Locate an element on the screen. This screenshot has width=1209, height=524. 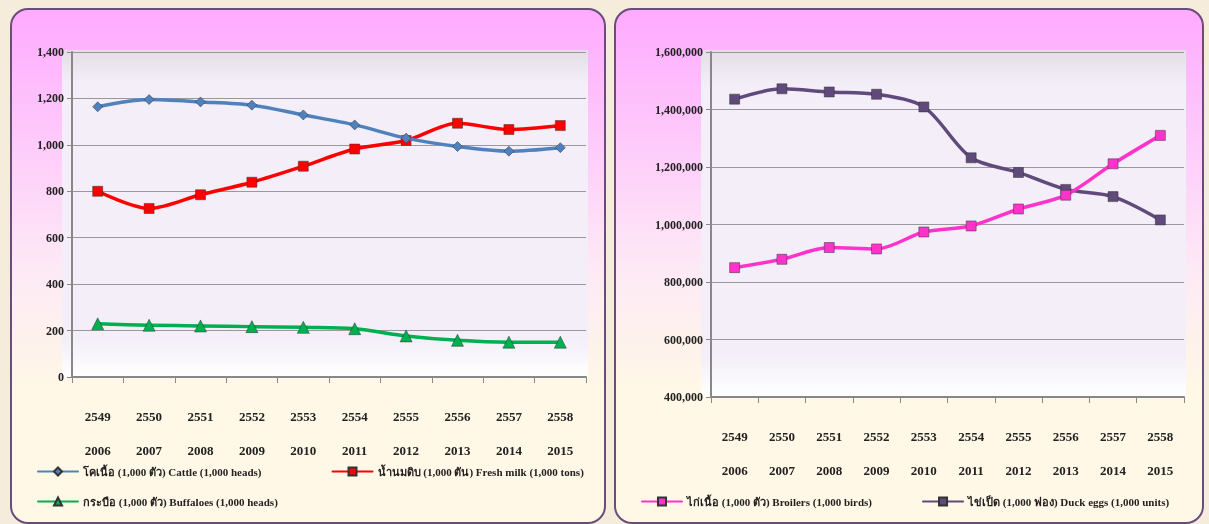
y-tick-label: 800 is located at coordinates (55, 191).